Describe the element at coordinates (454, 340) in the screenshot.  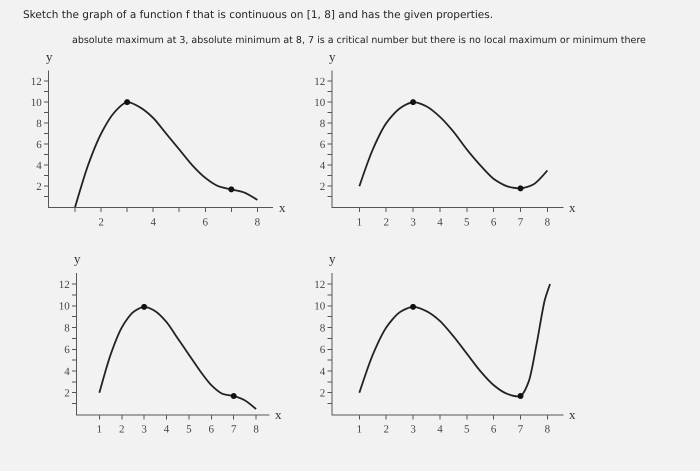
I see `line-series` at that location.